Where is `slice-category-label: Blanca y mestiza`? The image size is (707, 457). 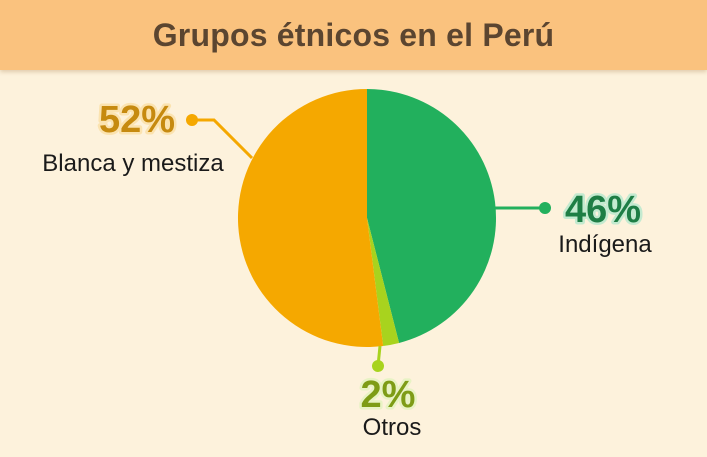
slice-category-label: Blanca y mestiza is located at coordinates (133, 163).